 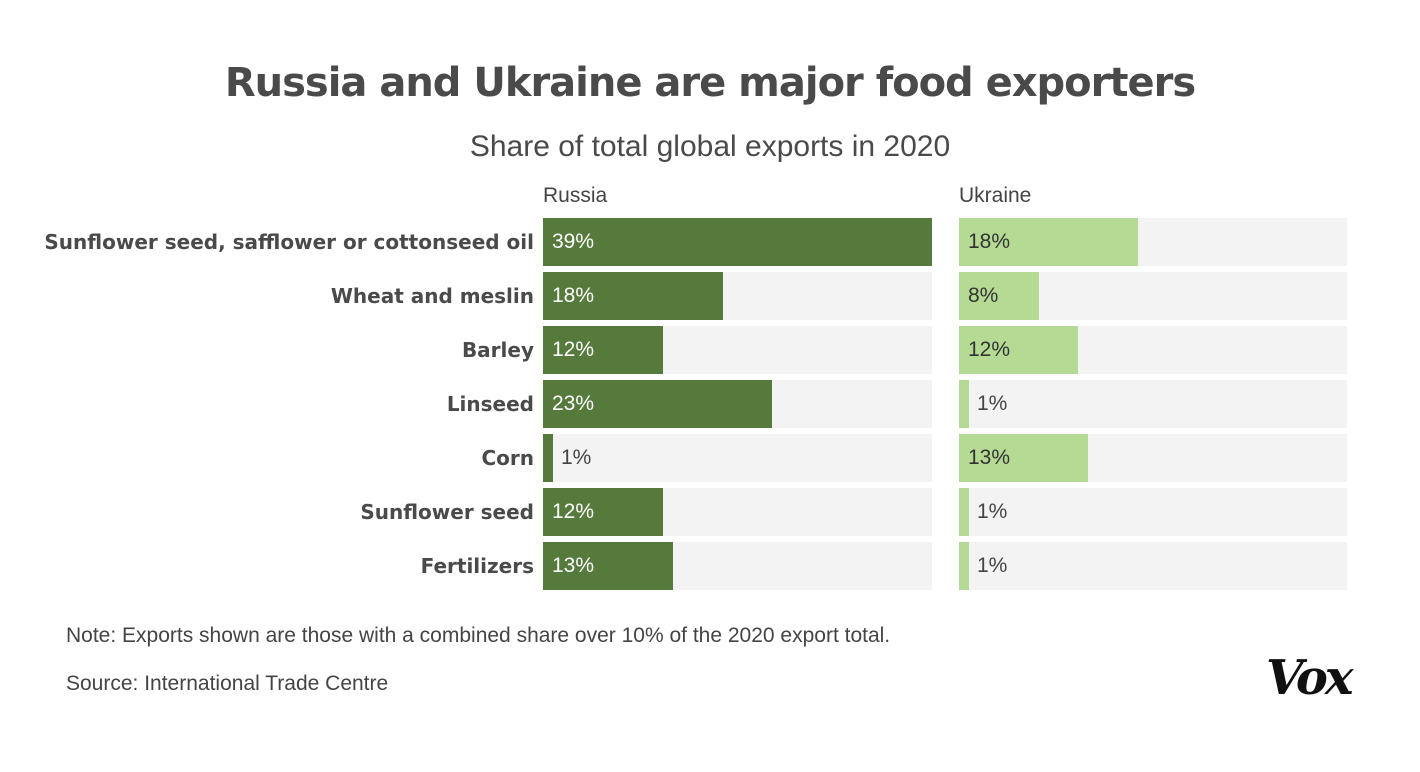 What do you see at coordinates (995, 195) in the screenshot?
I see `panel-header-ukraine: Ukraine` at bounding box center [995, 195].